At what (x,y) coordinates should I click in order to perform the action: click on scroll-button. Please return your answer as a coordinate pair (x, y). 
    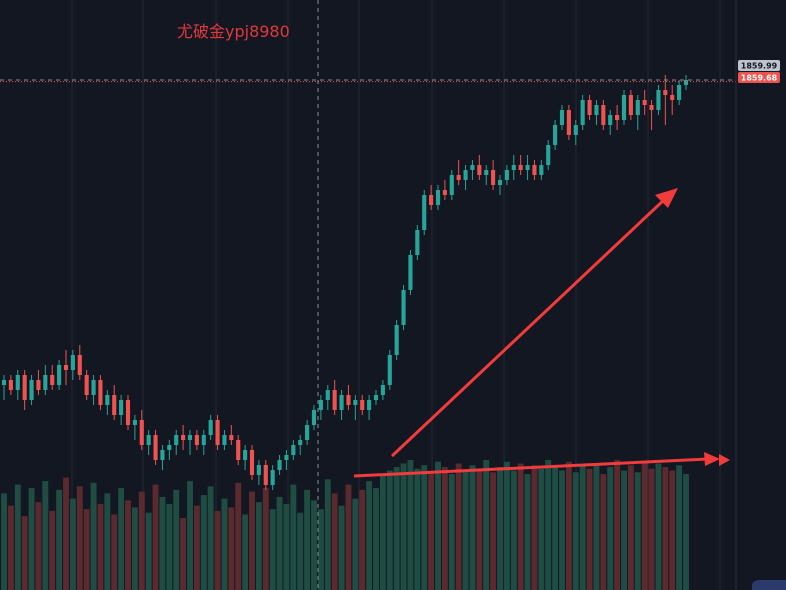
    Looking at the image, I should click on (769, 585).